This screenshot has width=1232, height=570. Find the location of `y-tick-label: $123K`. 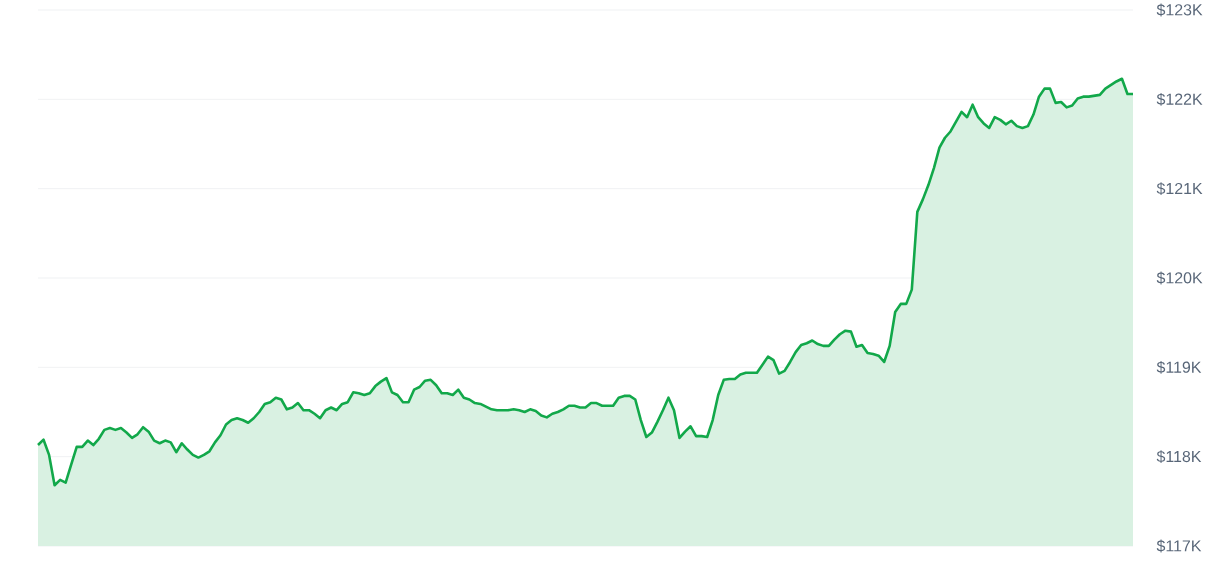

y-tick-label: $123K is located at coordinates (1179, 10).